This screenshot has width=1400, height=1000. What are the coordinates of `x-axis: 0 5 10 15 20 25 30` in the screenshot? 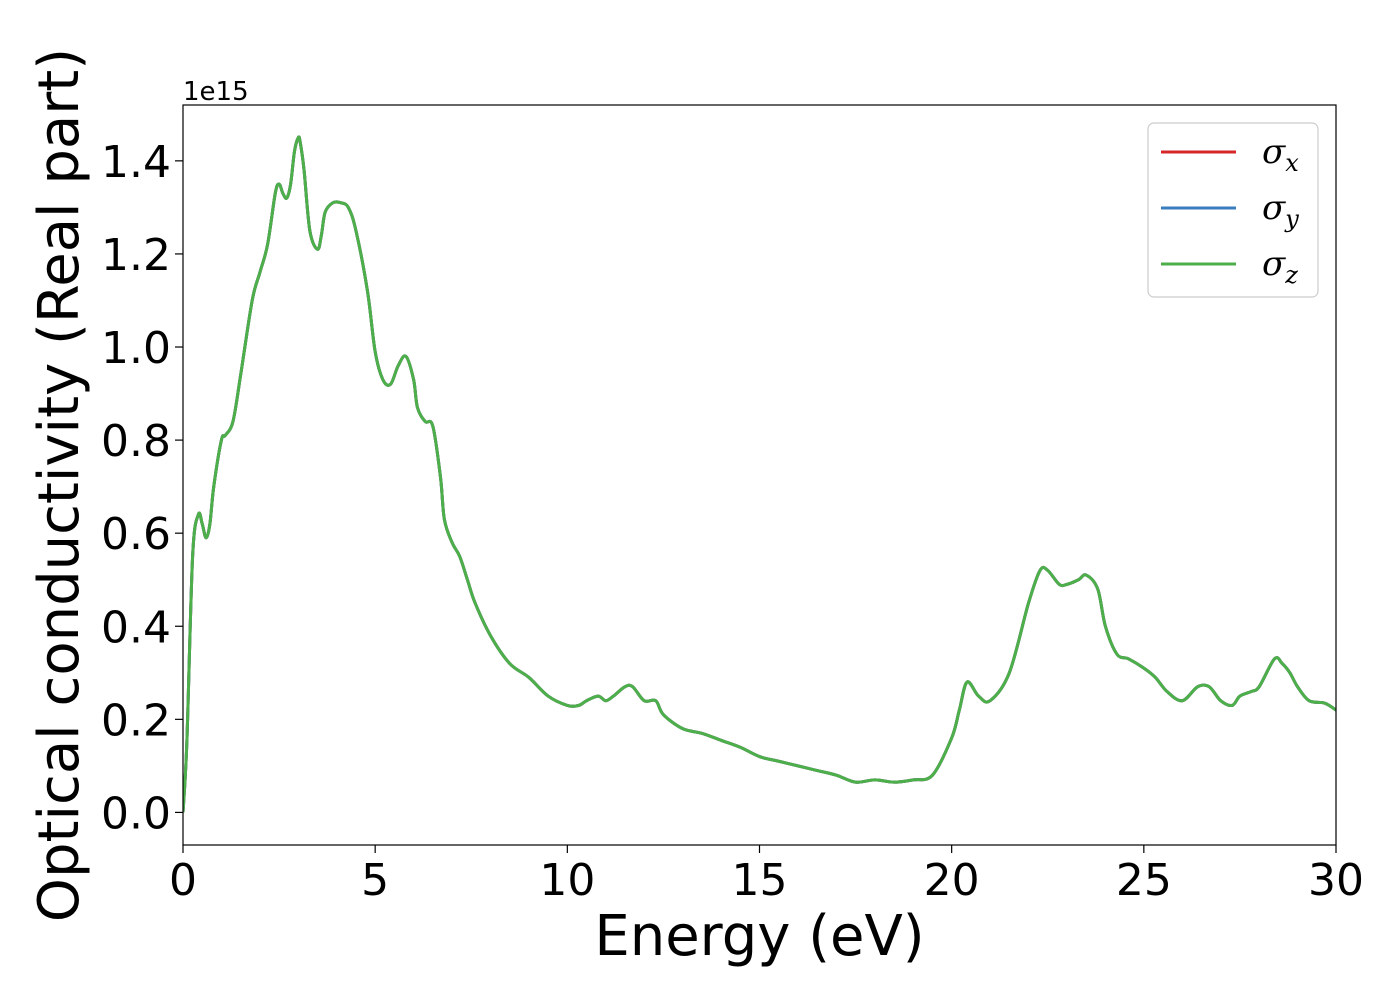 It's located at (766, 875).